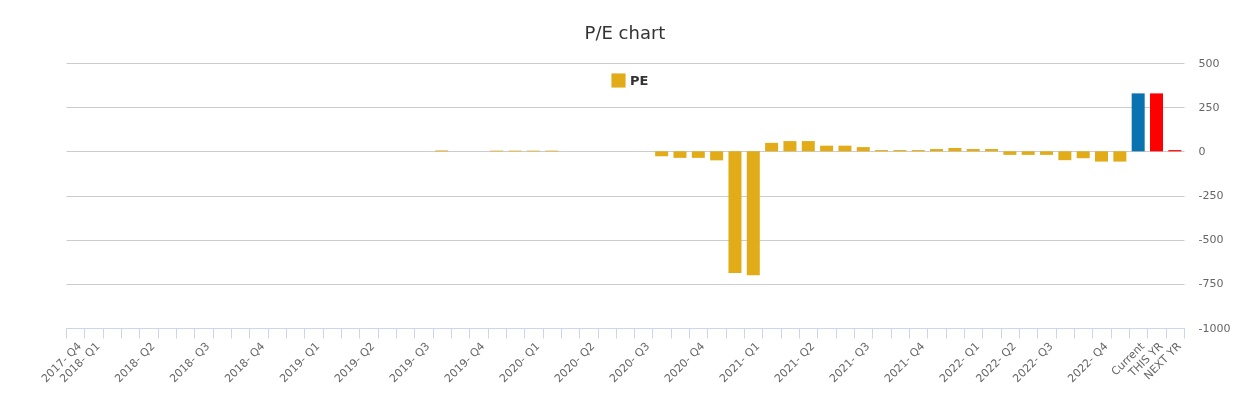 The width and height of the screenshot is (1248, 406). What do you see at coordinates (625, 32) in the screenshot?
I see `chart-title: P/E chart` at bounding box center [625, 32].